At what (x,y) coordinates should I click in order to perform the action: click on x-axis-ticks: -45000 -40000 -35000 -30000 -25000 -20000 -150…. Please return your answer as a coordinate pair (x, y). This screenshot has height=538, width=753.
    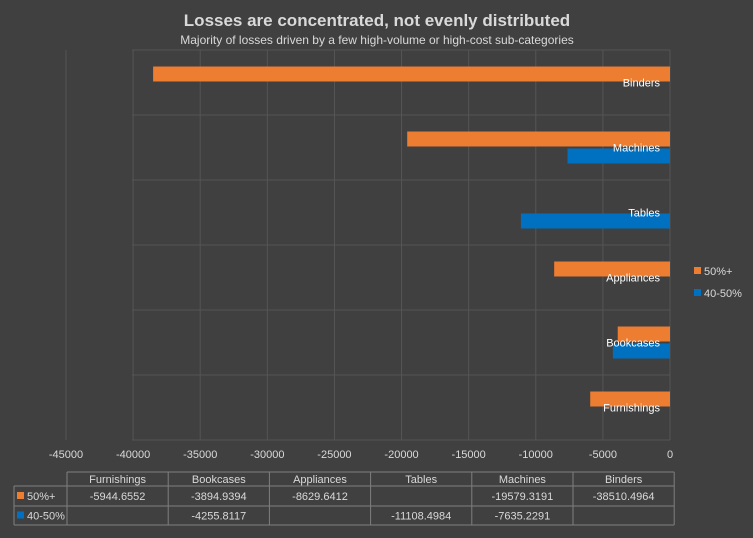
    Looking at the image, I should click on (361, 455).